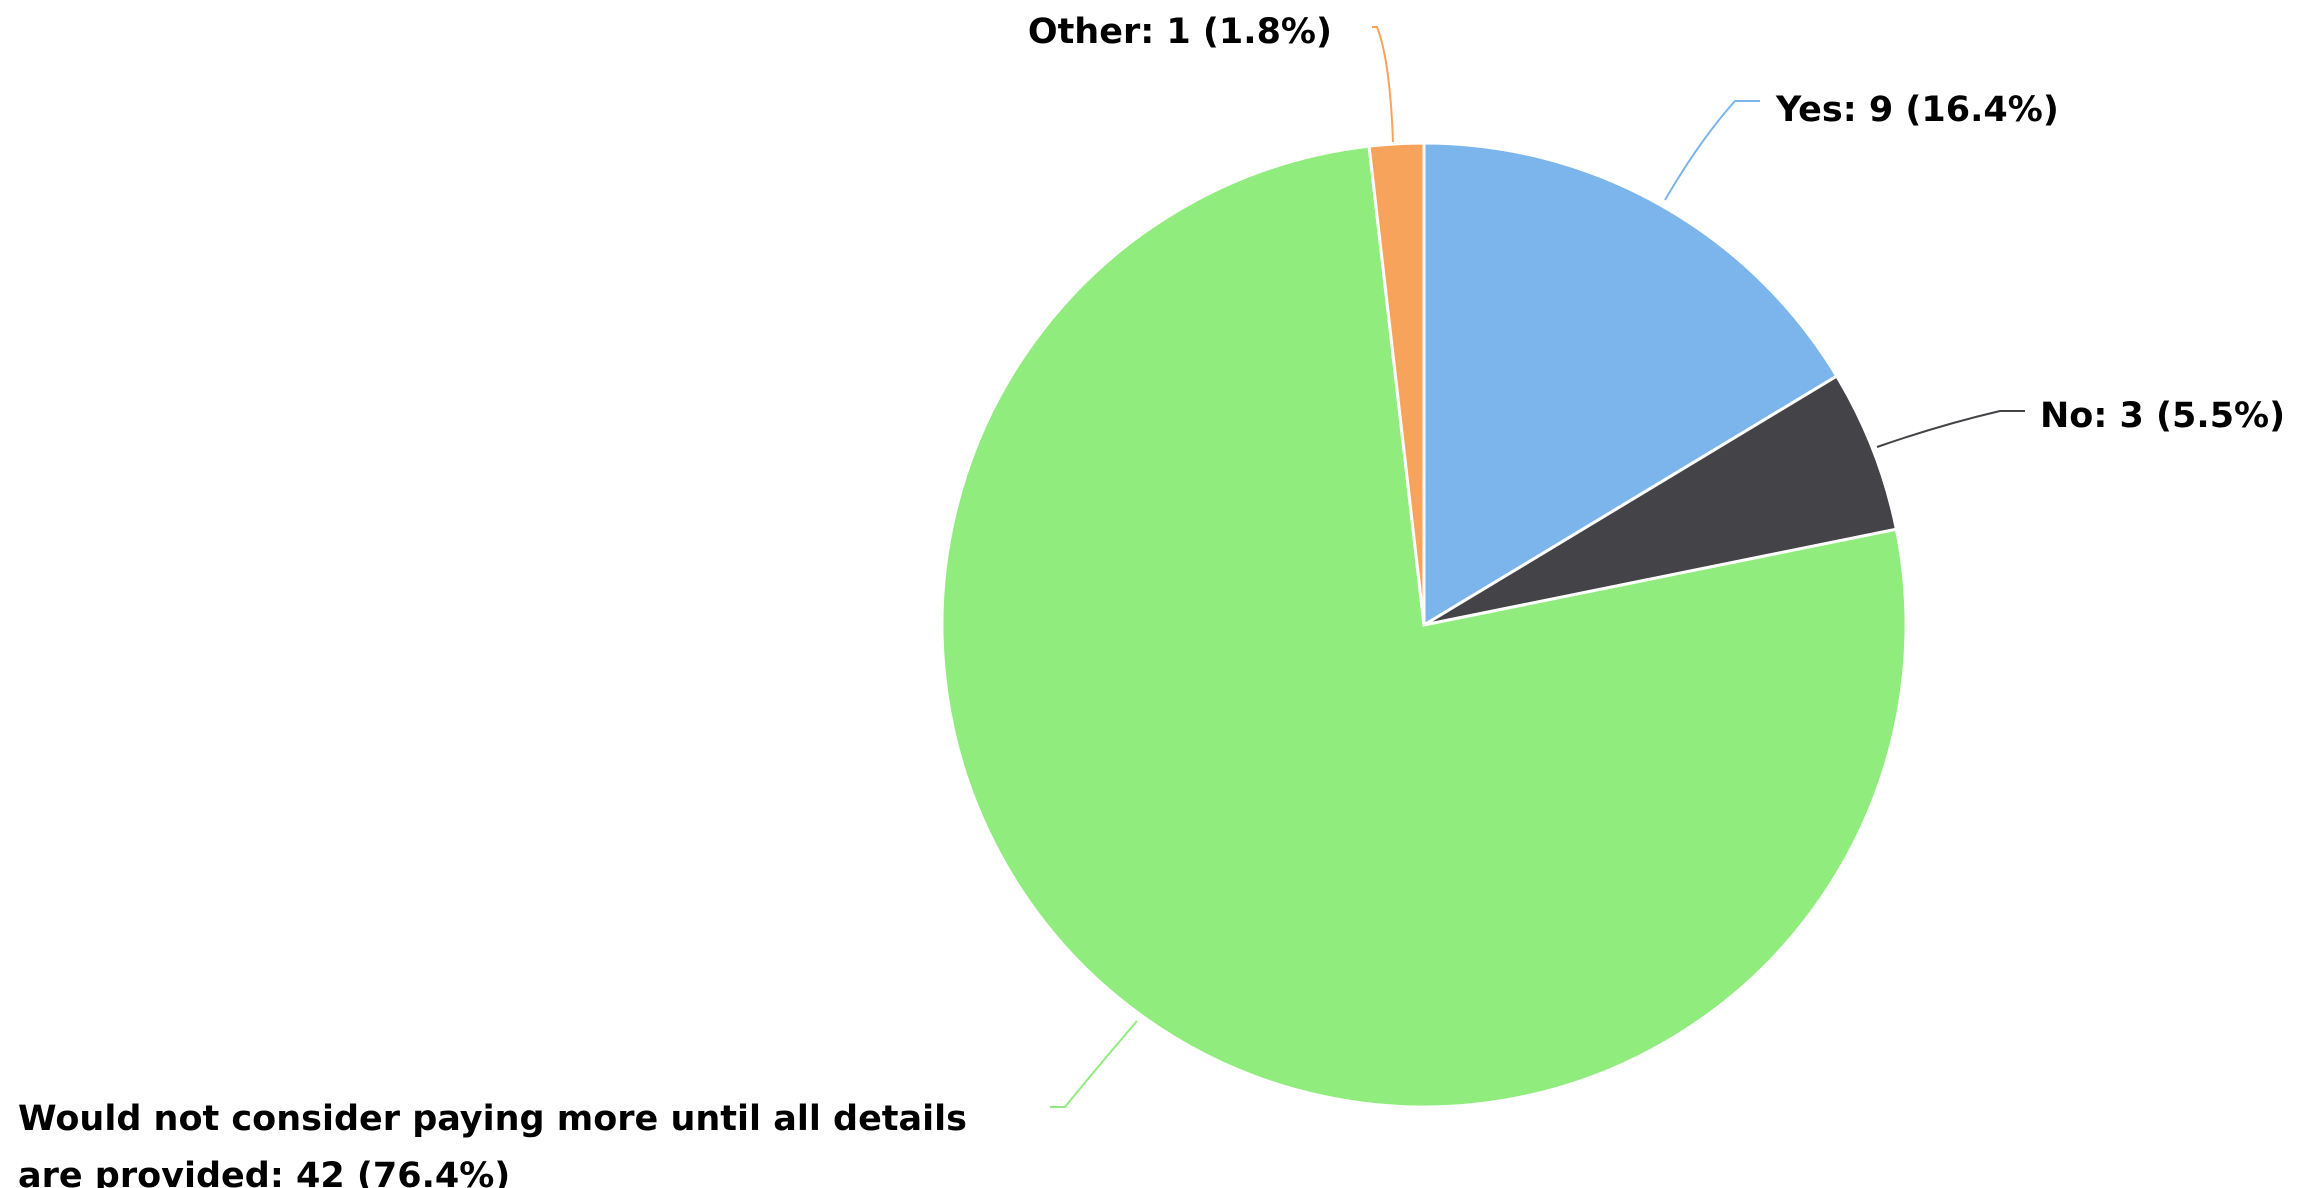  Describe the element at coordinates (264, 1172) in the screenshot. I see `data-label: are provided: 42 (76.4%)` at that location.